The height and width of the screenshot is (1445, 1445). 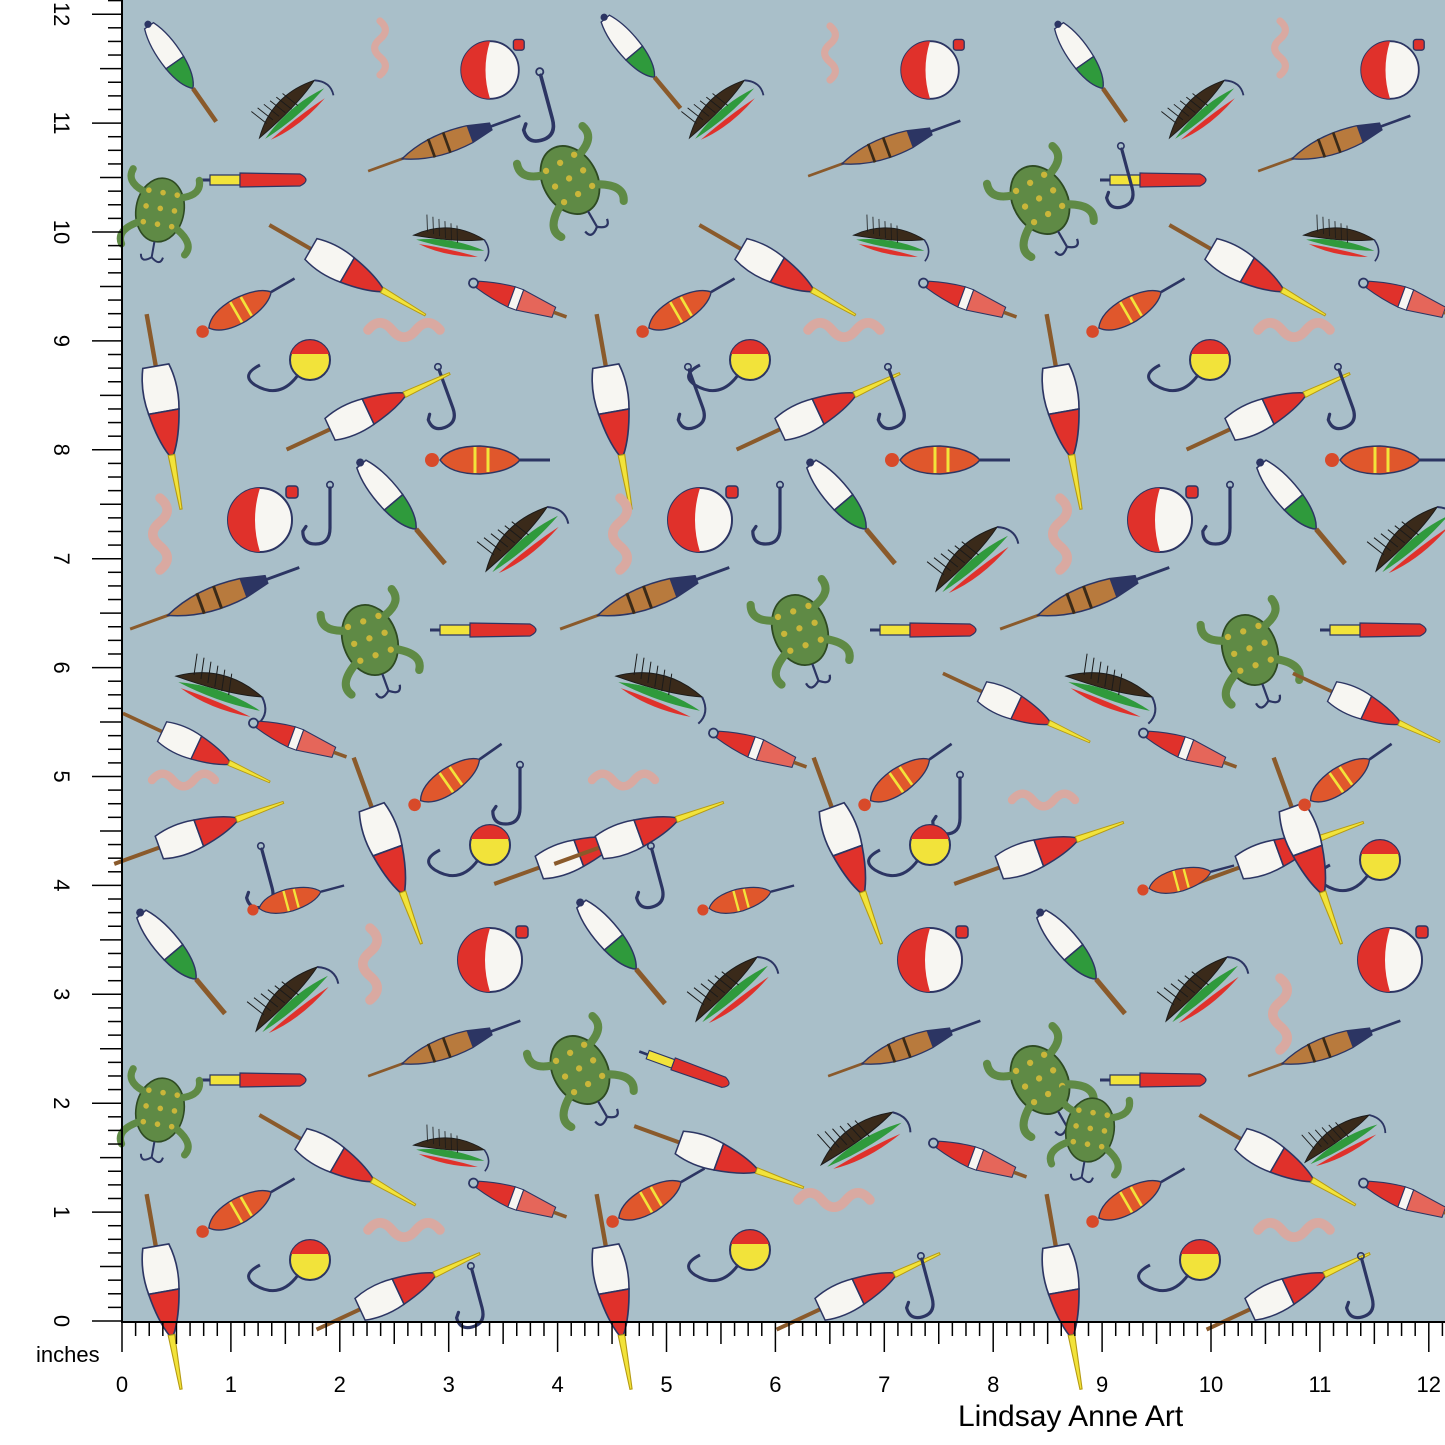 What do you see at coordinates (1319, 1384) in the screenshot?
I see `horizontal-tick-label: 11` at bounding box center [1319, 1384].